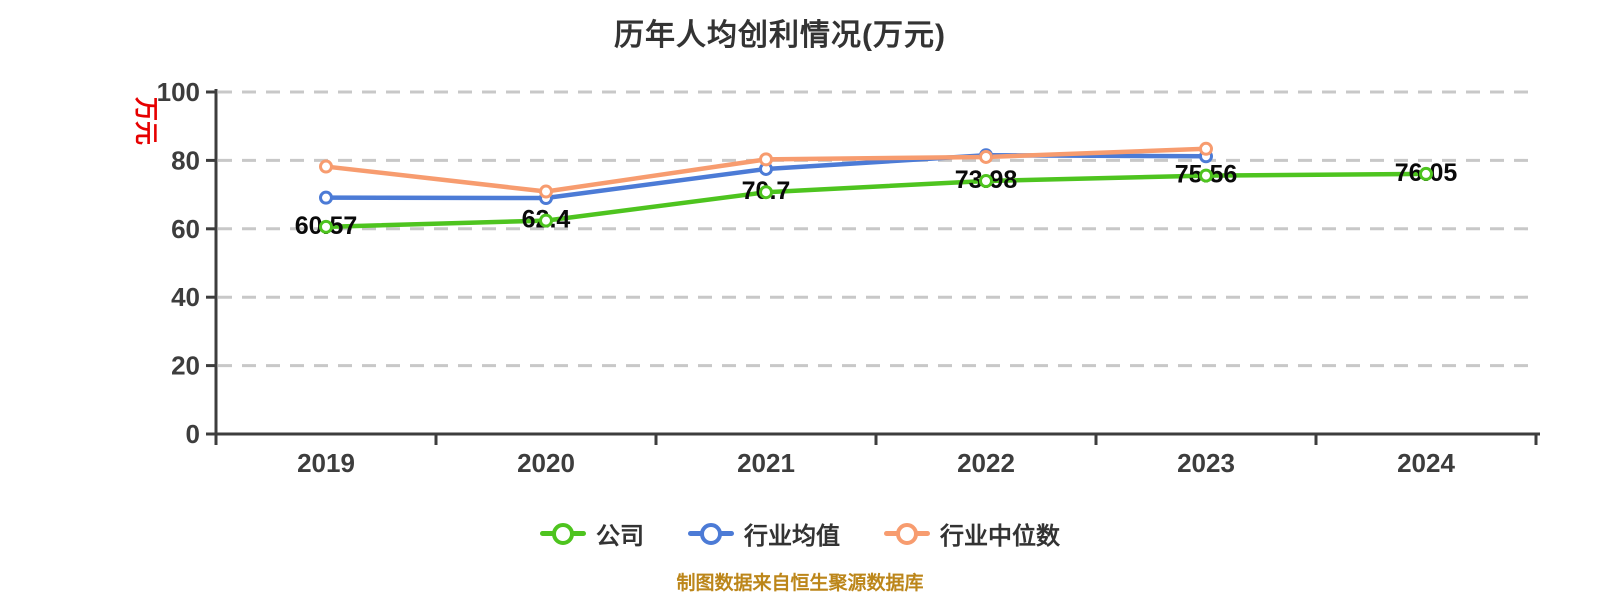  Describe the element at coordinates (800, 583) in the screenshot. I see `data-source-note: 制图数据来自恒生聚源数据库` at that location.